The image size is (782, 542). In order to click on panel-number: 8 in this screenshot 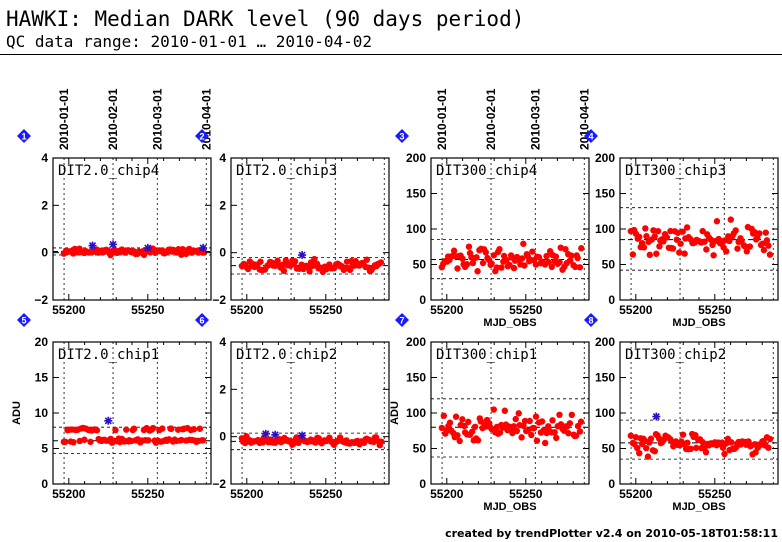, I will do `click(590, 321)`.